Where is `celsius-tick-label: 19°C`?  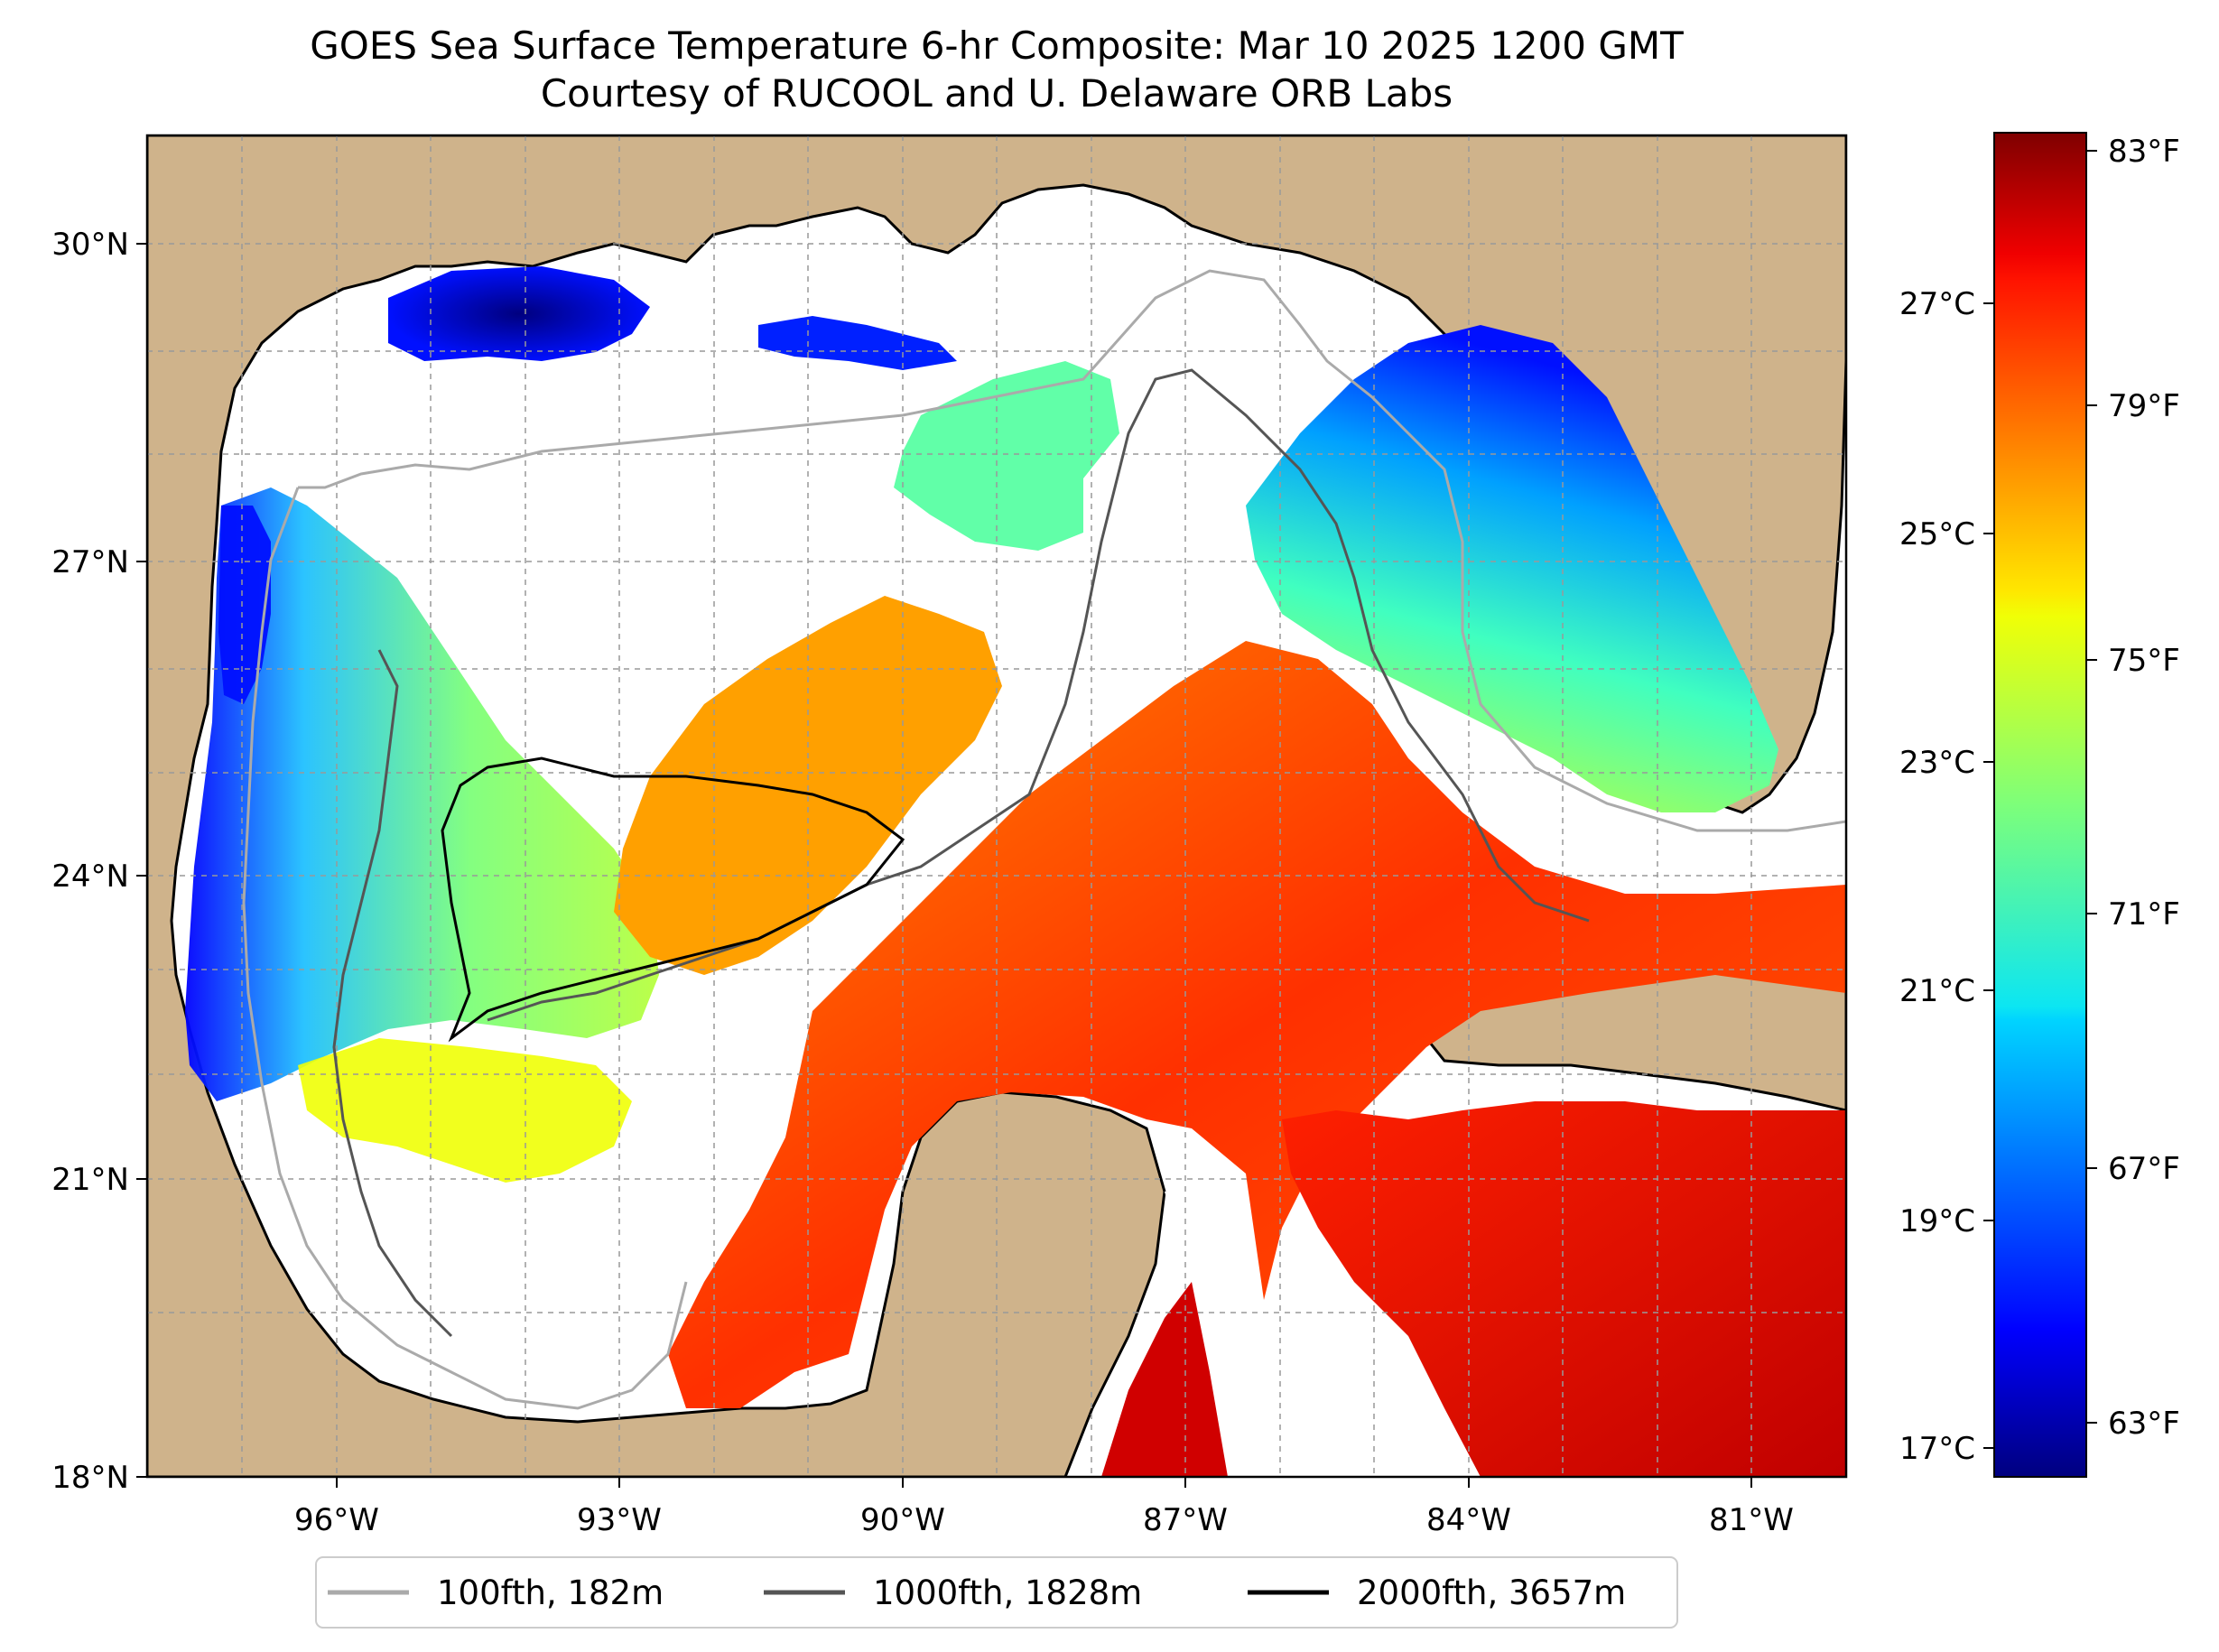 celsius-tick-label: 19°C is located at coordinates (1937, 1221).